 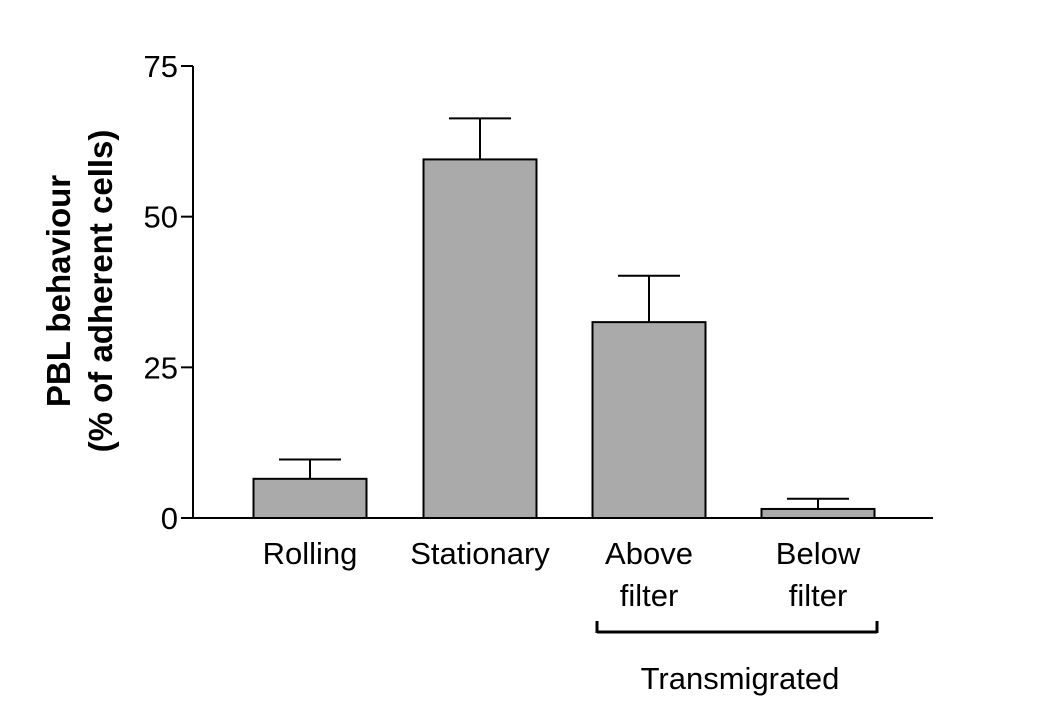 I want to click on y-axis: 0 25 50 75, so click(x=169, y=292).